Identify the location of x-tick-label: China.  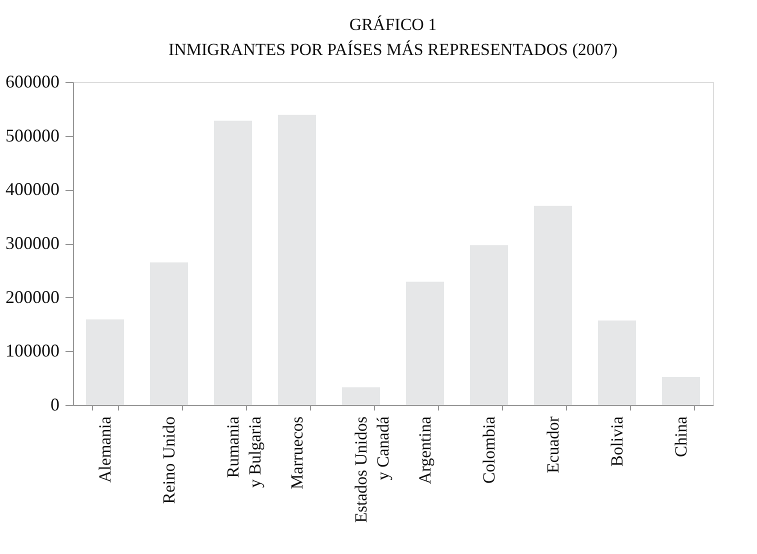
(681, 437).